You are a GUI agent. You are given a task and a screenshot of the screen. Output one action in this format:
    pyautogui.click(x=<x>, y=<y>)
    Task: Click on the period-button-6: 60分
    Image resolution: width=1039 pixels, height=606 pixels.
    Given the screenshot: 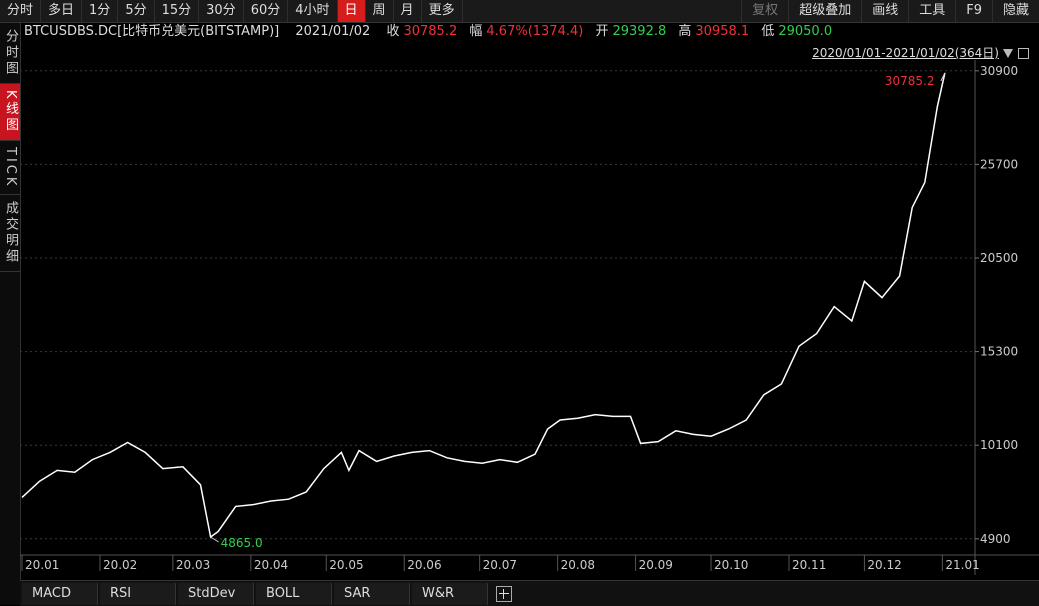 What is the action you would take?
    pyautogui.click(x=266, y=11)
    